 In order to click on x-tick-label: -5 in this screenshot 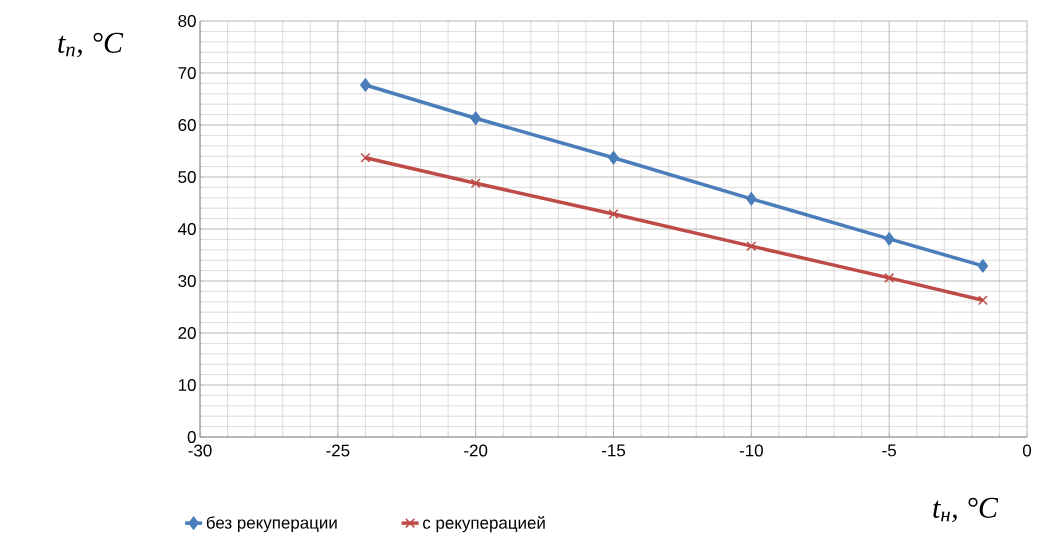, I will do `click(889, 450)`.